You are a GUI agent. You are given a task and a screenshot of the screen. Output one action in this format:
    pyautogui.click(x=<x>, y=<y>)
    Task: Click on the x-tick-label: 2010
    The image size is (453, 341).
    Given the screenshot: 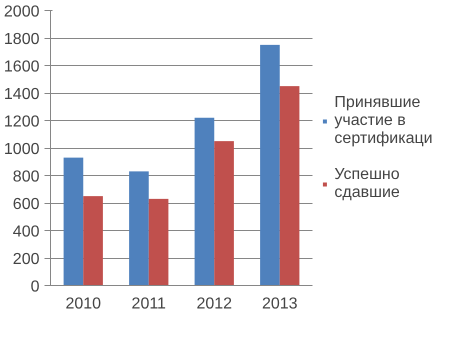 What is the action you would take?
    pyautogui.click(x=83, y=304)
    